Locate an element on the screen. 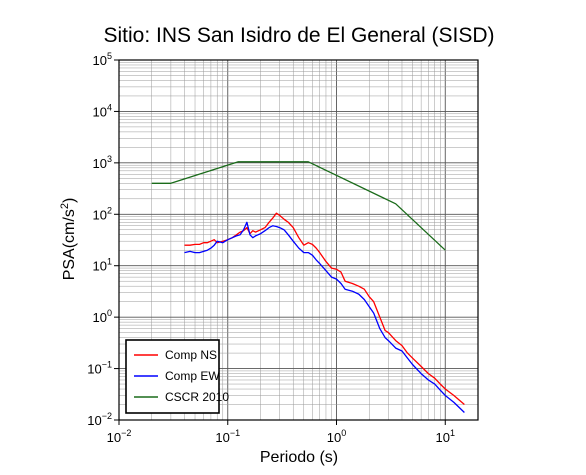 The width and height of the screenshot is (586, 475). y-tick-label: 10¹ is located at coordinates (102, 265).